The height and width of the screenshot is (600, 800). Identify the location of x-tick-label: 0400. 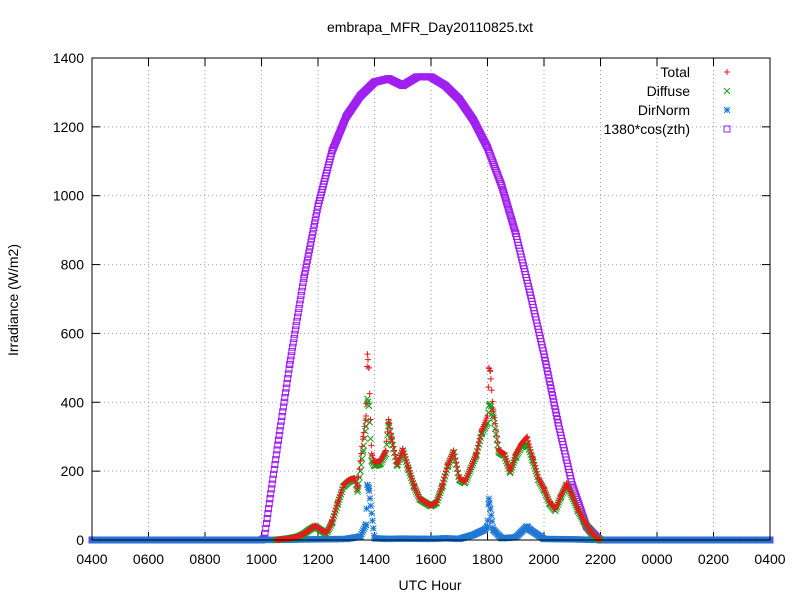
(91, 559).